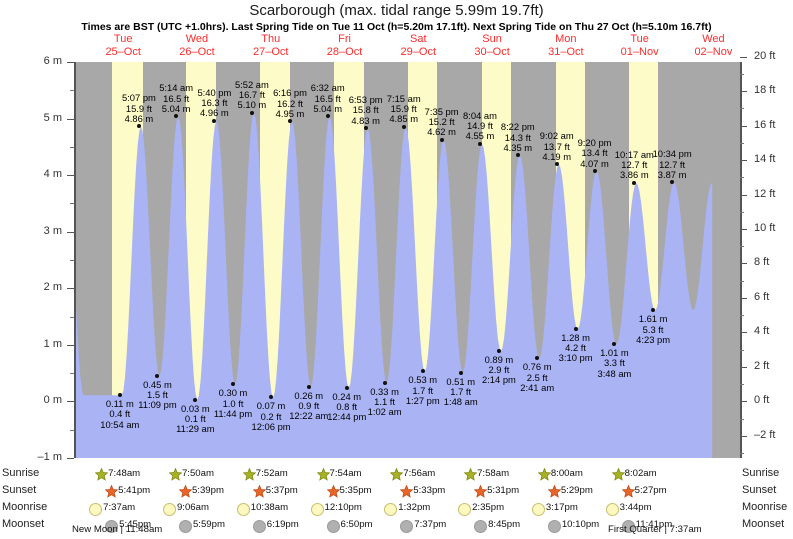 The height and width of the screenshot is (539, 793). I want to click on row-label-moonrise-r: Moonrise, so click(765, 507).